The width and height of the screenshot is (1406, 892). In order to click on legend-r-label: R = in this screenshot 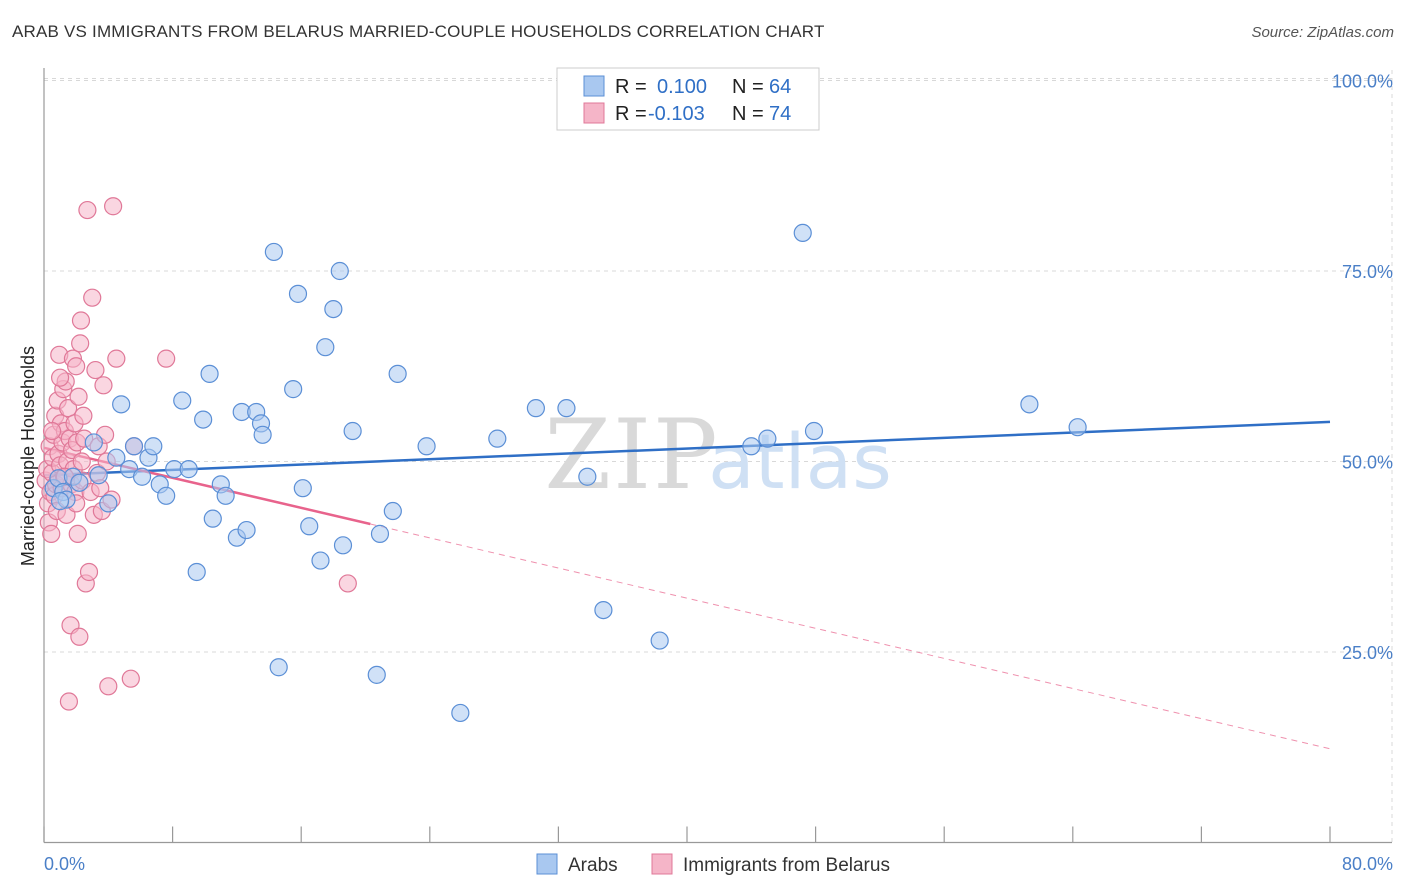, I will do `click(631, 114)`.